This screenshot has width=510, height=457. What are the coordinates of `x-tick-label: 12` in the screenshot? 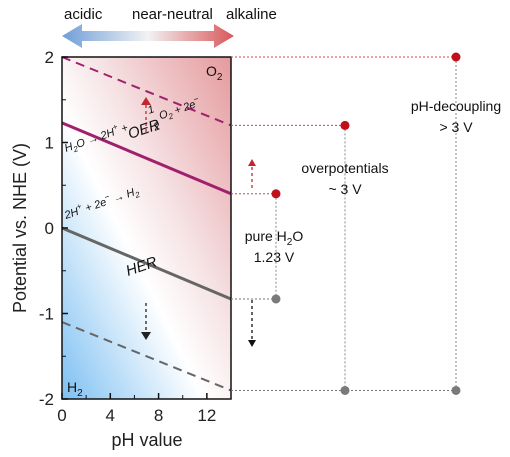 It's located at (206, 415).